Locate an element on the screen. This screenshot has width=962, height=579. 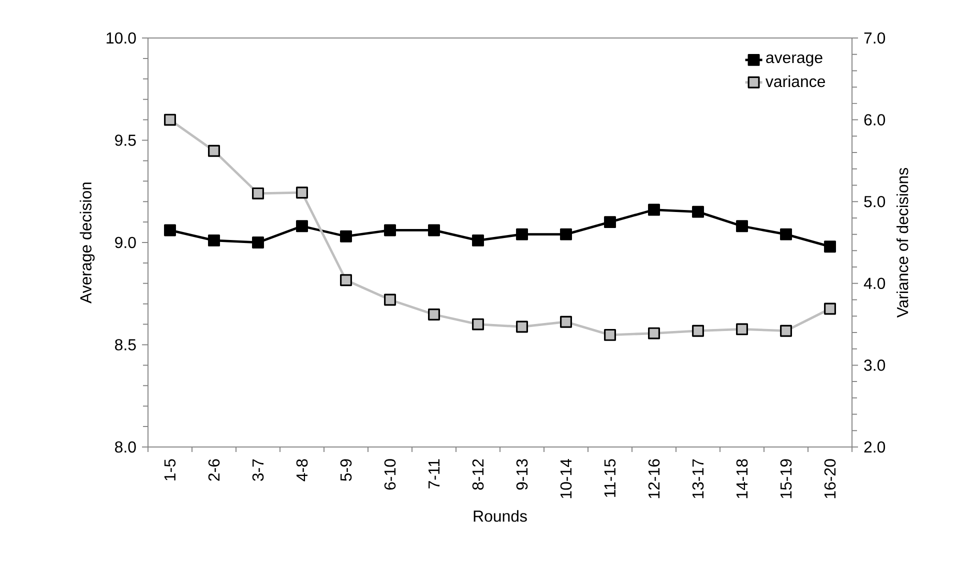
y-tick-label: 10.0 is located at coordinates (121, 38).